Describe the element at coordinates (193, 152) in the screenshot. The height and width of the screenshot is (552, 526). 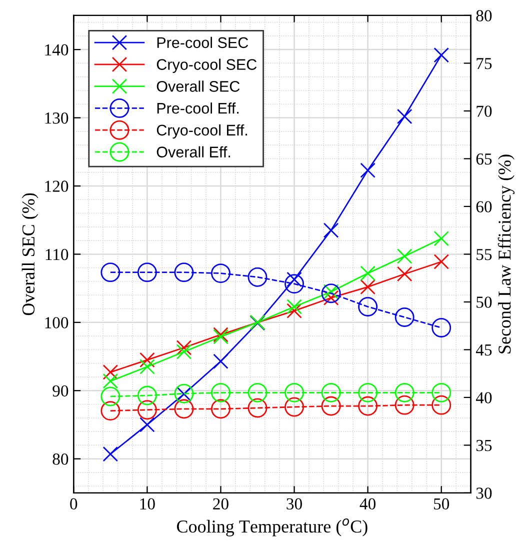
I see `legend-label: Overall Eff.` at that location.